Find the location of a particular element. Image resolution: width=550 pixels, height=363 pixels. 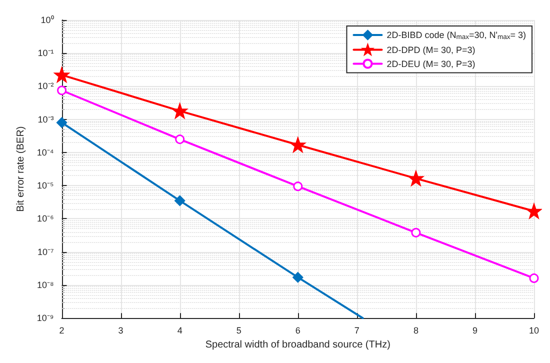

x-tick-label: 5 is located at coordinates (239, 331).